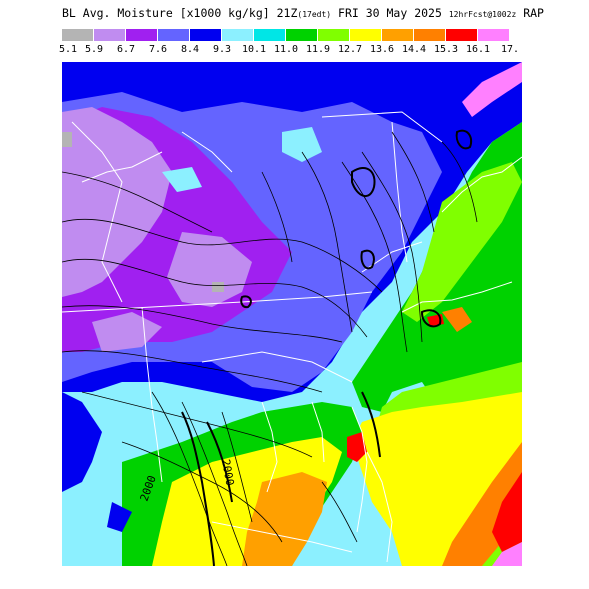 This screenshot has height=589, width=589. What do you see at coordinates (158, 49) in the screenshot?
I see `legend-label: 7.6` at bounding box center [158, 49].